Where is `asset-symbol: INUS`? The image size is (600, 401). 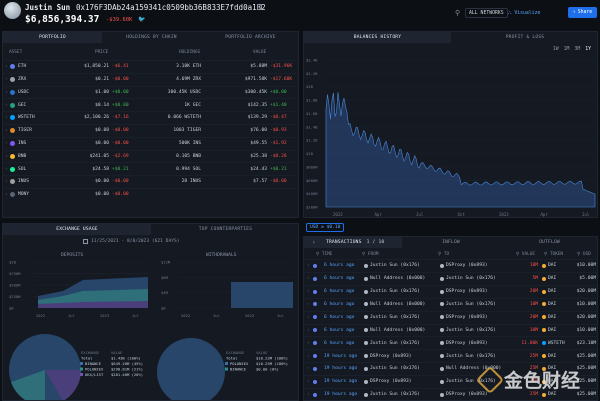 asset-symbol: INUS is located at coordinates (24, 182).